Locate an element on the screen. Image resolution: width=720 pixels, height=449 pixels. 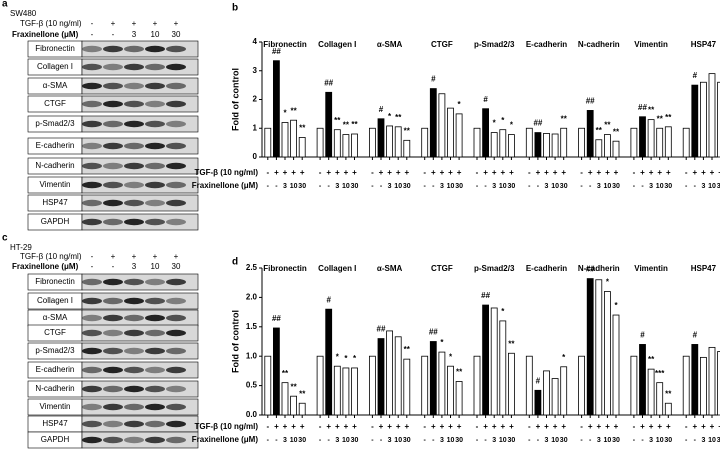
protein-label: HSP47 is located at coordinates (55, 202).